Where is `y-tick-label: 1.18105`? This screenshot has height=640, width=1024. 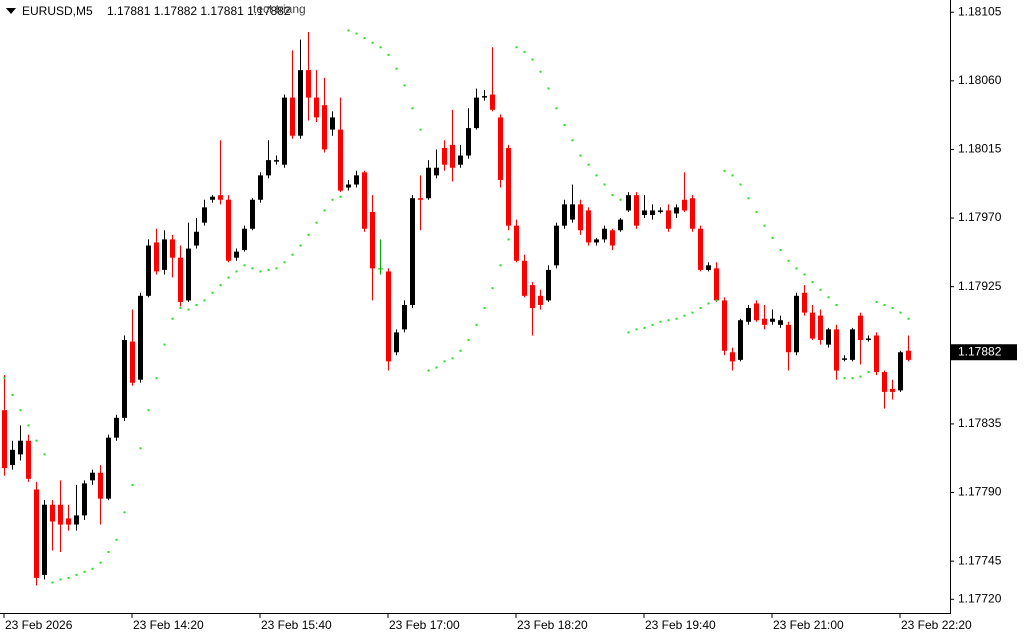 y-tick-label: 1.18105 is located at coordinates (980, 11).